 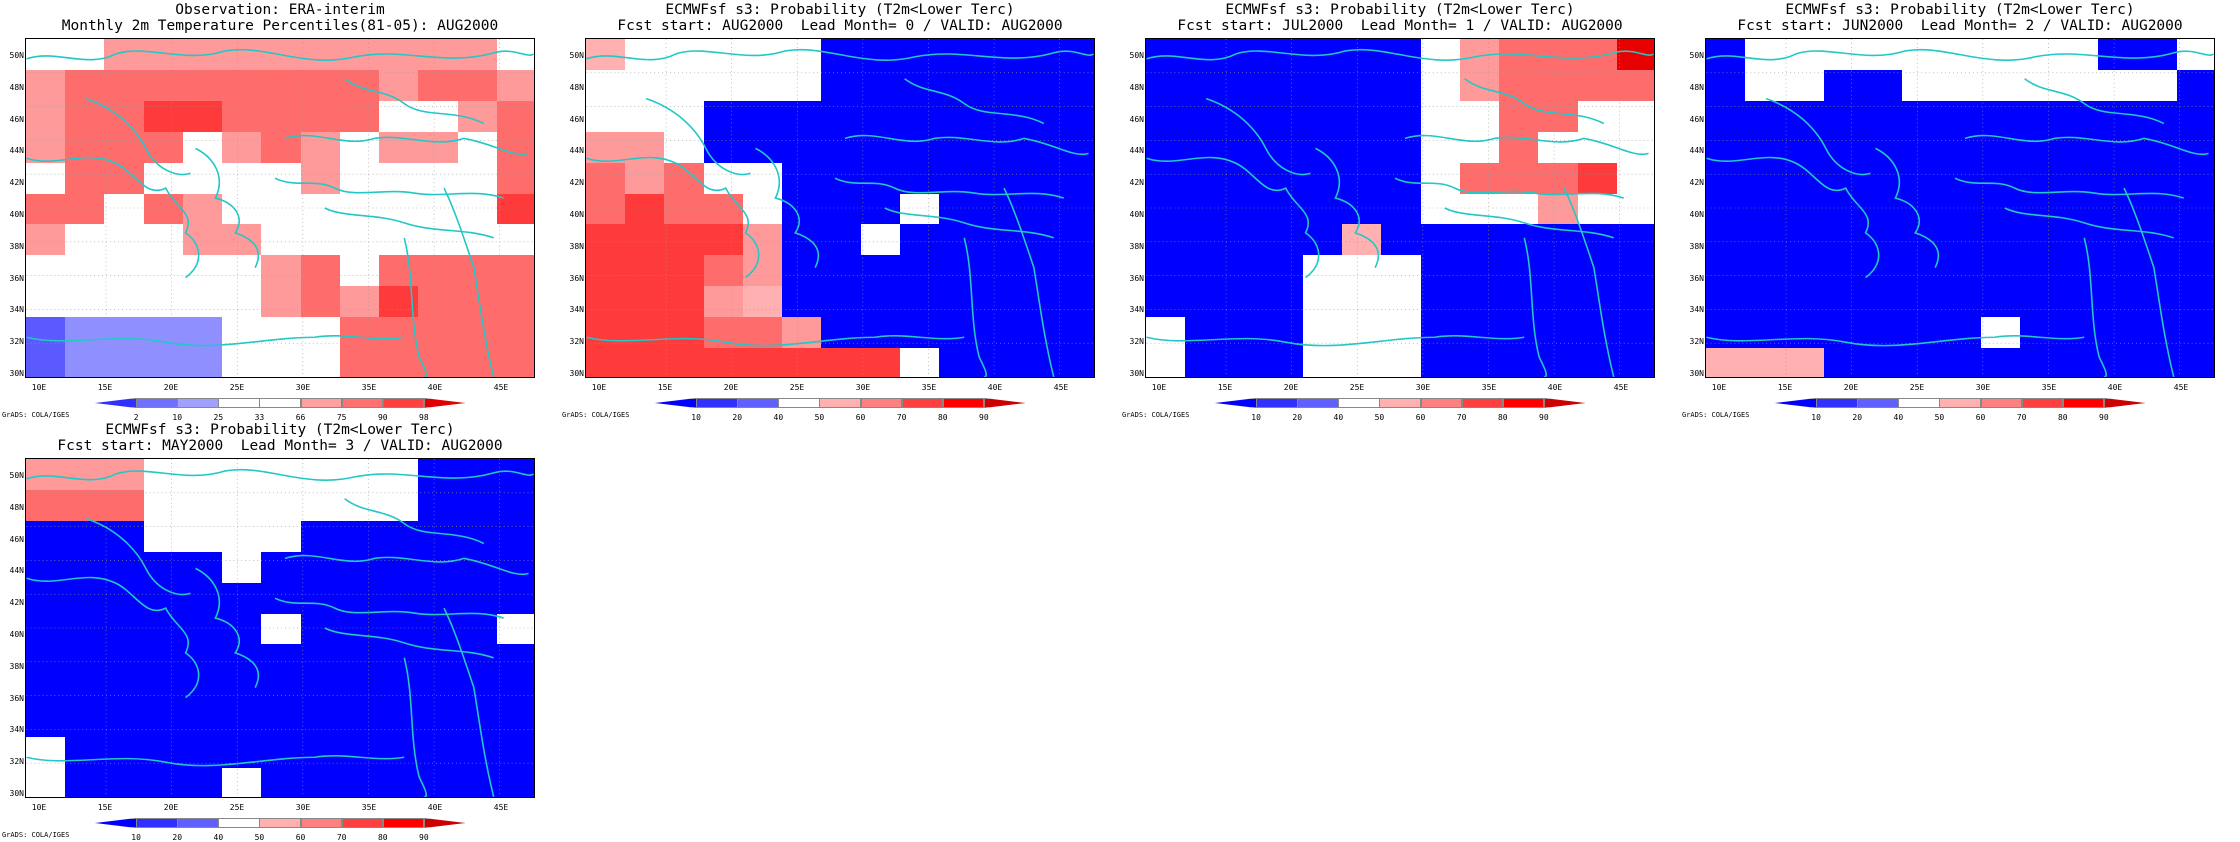 I want to click on latitude-label: 46N, so click(x=1696, y=119).